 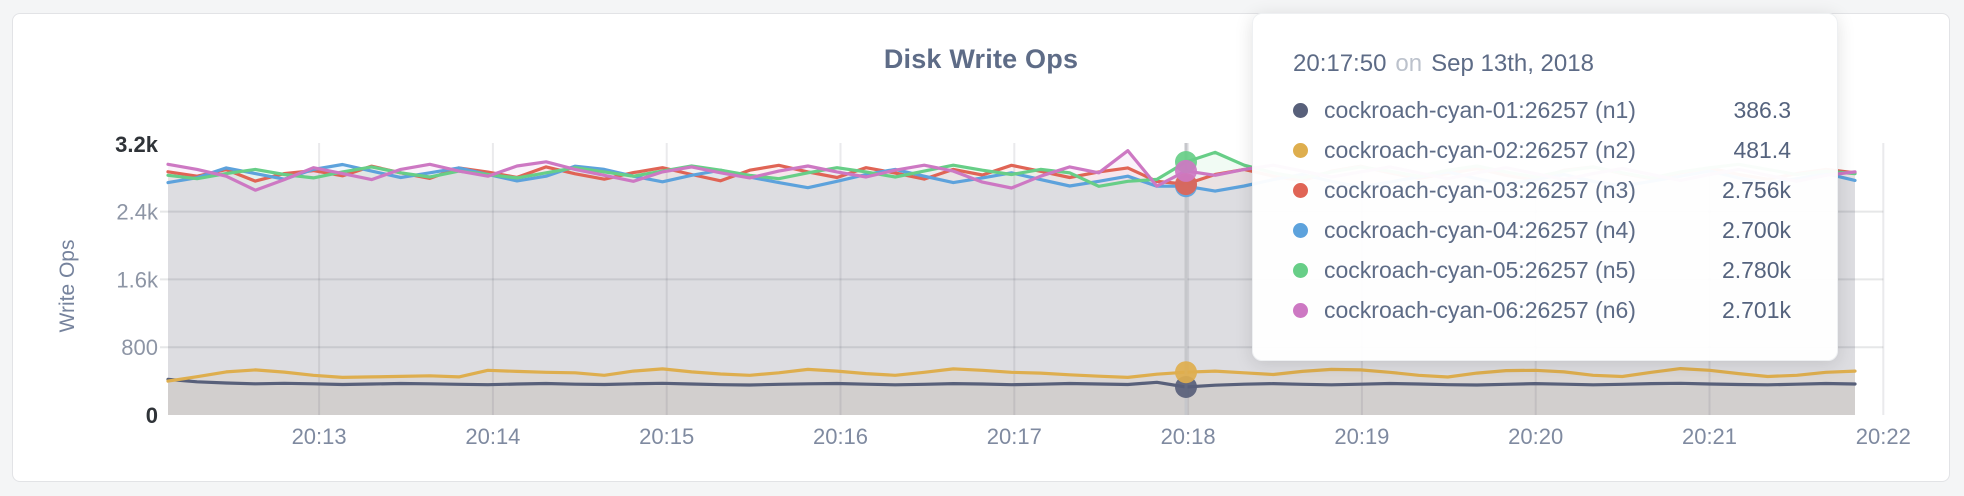 I want to click on tooltip-row: cockroach-cyan-01:26257 (n1) 386.3, so click(x=1542, y=110).